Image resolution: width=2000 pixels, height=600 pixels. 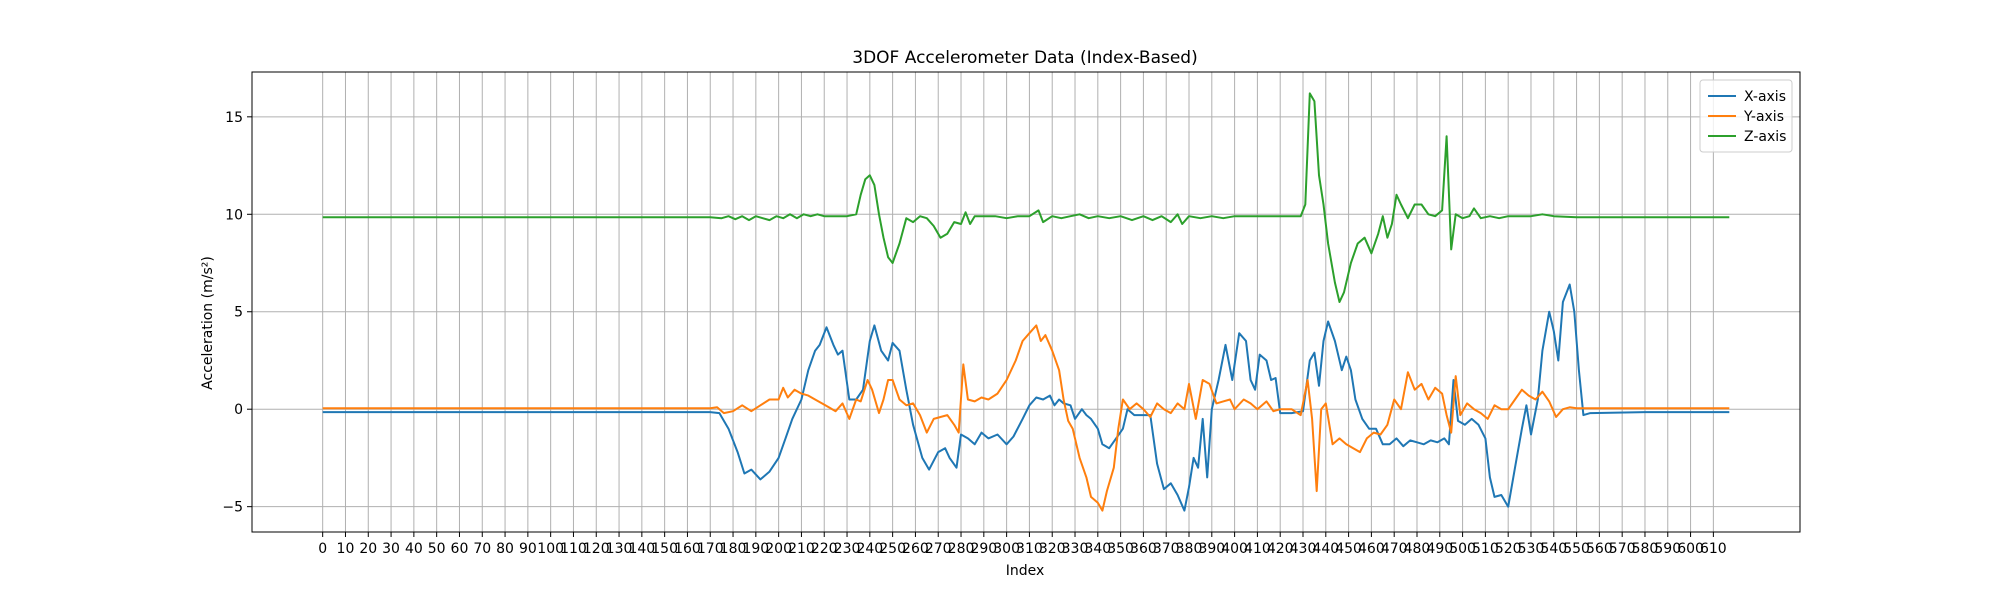 I want to click on x-tick-label: 250, so click(x=892, y=549).